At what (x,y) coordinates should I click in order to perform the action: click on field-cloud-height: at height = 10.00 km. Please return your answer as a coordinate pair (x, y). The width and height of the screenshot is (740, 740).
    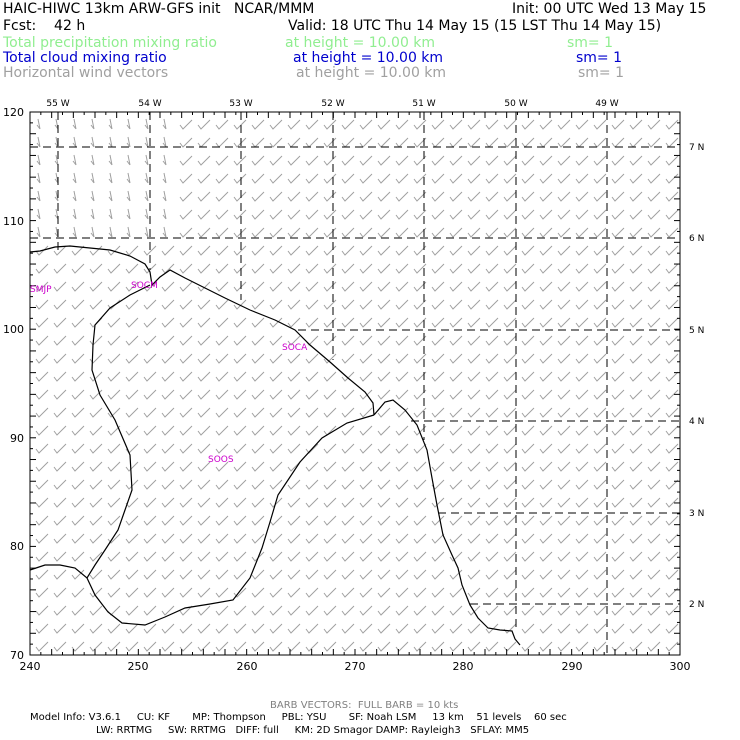
    Looking at the image, I should click on (368, 58).